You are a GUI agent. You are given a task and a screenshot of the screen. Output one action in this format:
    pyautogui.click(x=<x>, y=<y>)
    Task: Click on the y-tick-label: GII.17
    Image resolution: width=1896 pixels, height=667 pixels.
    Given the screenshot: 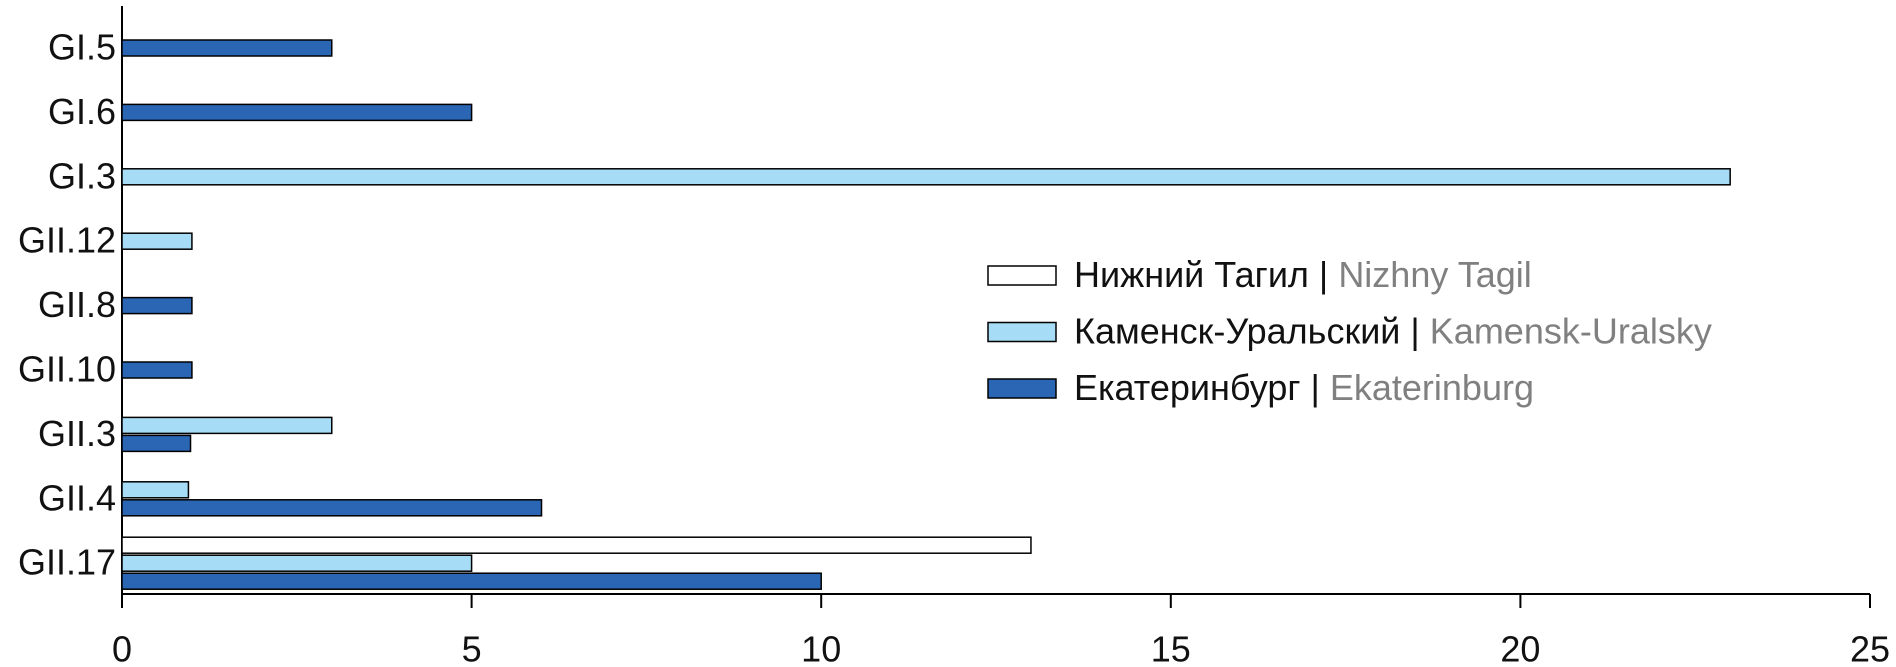 What is the action you would take?
    pyautogui.click(x=67, y=562)
    